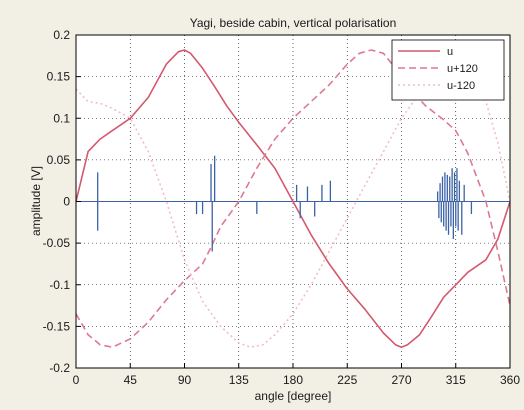 The image size is (524, 410). Describe the element at coordinates (510, 380) in the screenshot. I see `x-tick-label: 360` at that location.